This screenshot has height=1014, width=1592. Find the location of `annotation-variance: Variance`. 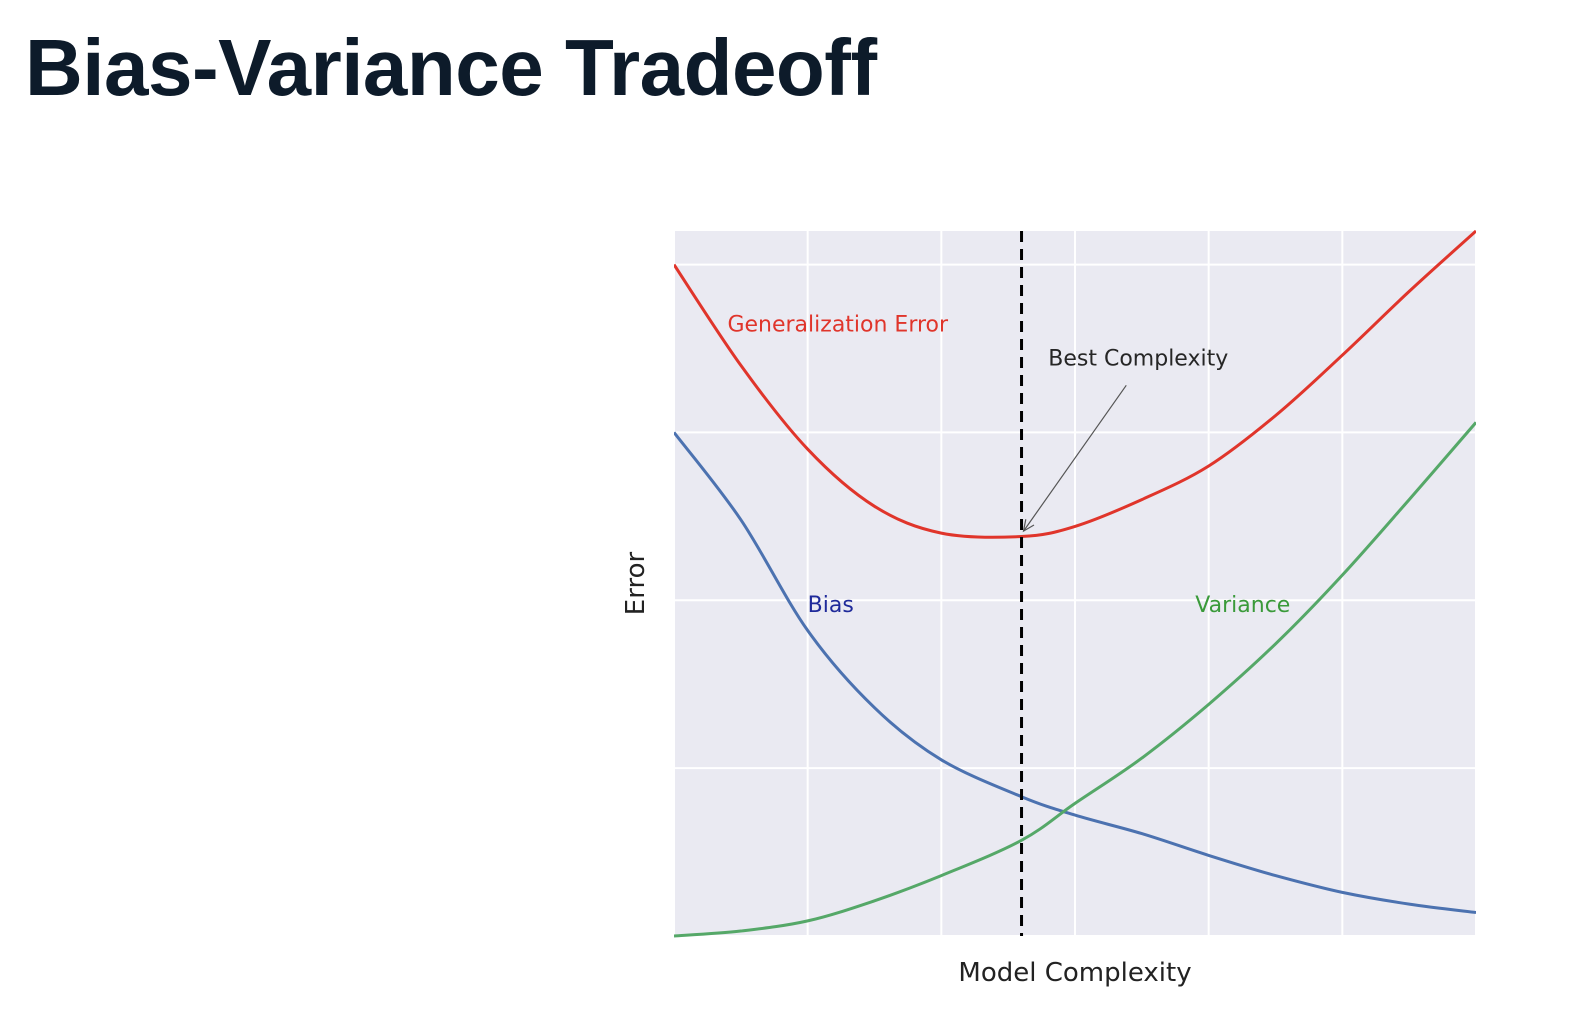

annotation-variance: Variance is located at coordinates (1242, 605).